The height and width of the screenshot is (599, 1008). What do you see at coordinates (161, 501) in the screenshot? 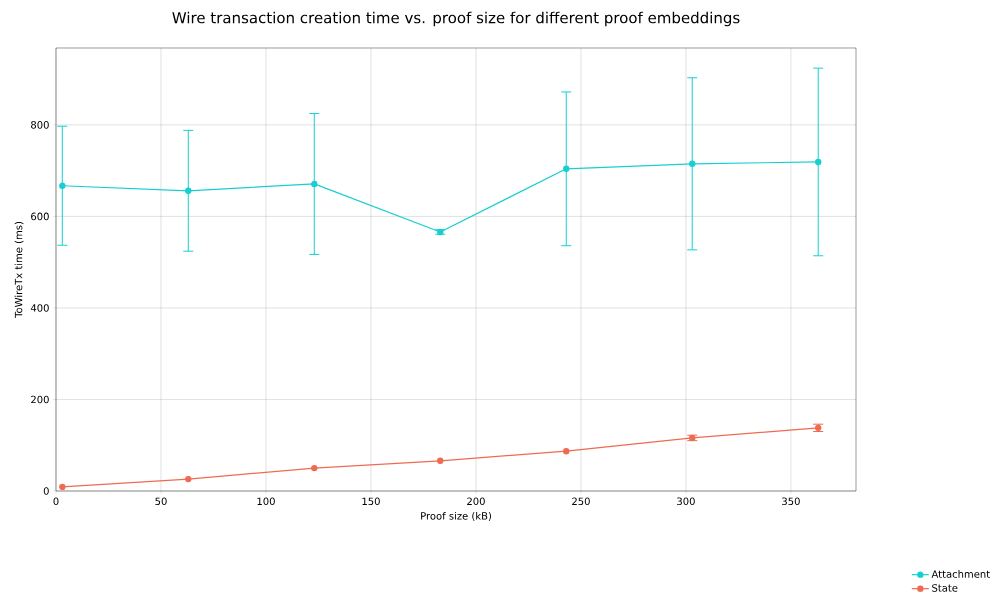
I see `x-tick-label: 50` at bounding box center [161, 501].